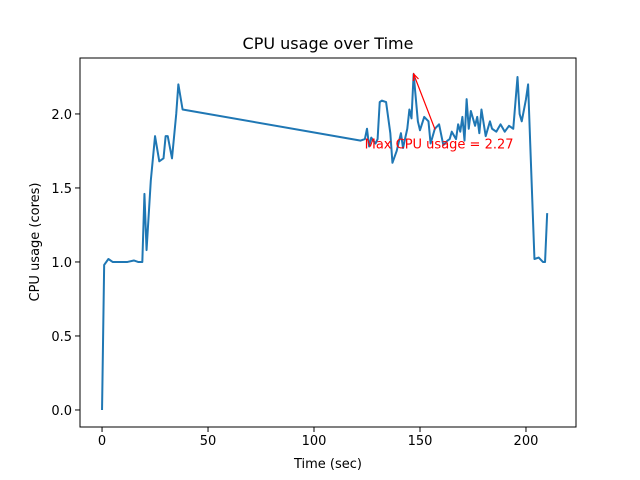  What do you see at coordinates (420, 441) in the screenshot?
I see `x-tick-label: 150` at bounding box center [420, 441].